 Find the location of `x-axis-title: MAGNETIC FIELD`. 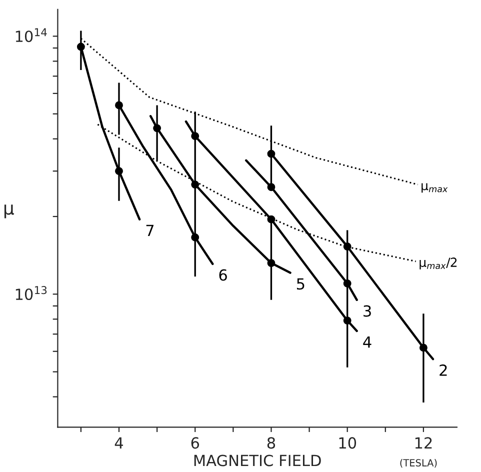

x-axis-title: MAGNETIC FIELD is located at coordinates (257, 460).